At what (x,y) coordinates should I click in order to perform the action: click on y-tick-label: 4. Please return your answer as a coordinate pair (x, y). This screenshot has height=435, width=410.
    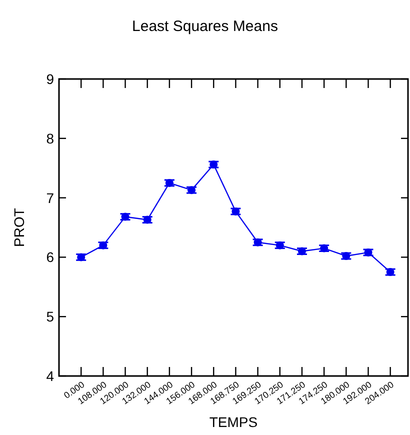
    Looking at the image, I should click on (50, 376).